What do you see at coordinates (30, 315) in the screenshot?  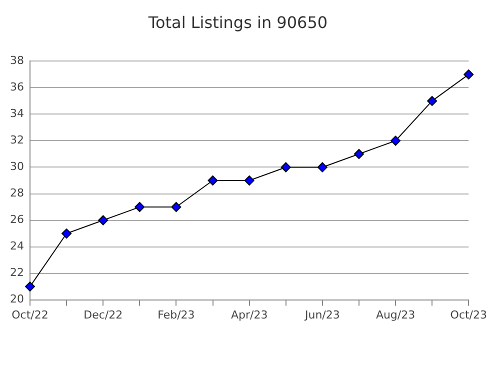 I see `x-tick-label: Oct/22` at bounding box center [30, 315].